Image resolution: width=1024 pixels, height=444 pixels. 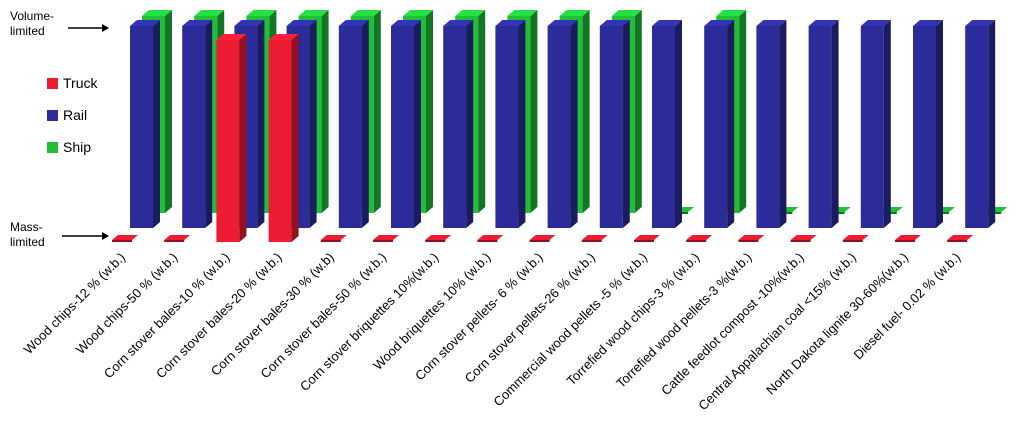 I want to click on legend: Truck Rail Ship, so click(x=72, y=115).